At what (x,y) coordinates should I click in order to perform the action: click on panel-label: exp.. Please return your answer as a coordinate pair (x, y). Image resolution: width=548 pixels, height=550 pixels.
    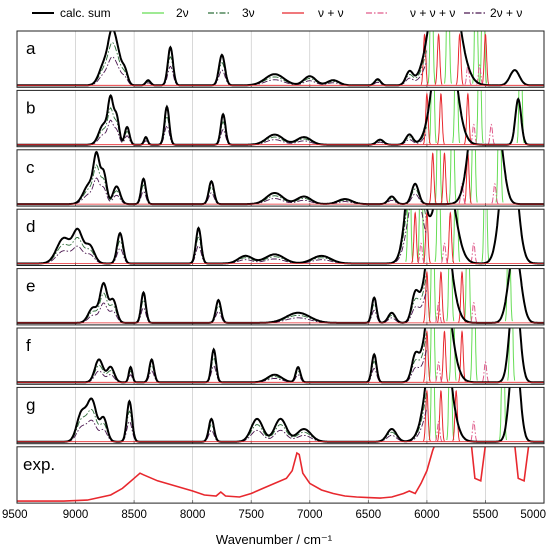
    Looking at the image, I should click on (39, 464).